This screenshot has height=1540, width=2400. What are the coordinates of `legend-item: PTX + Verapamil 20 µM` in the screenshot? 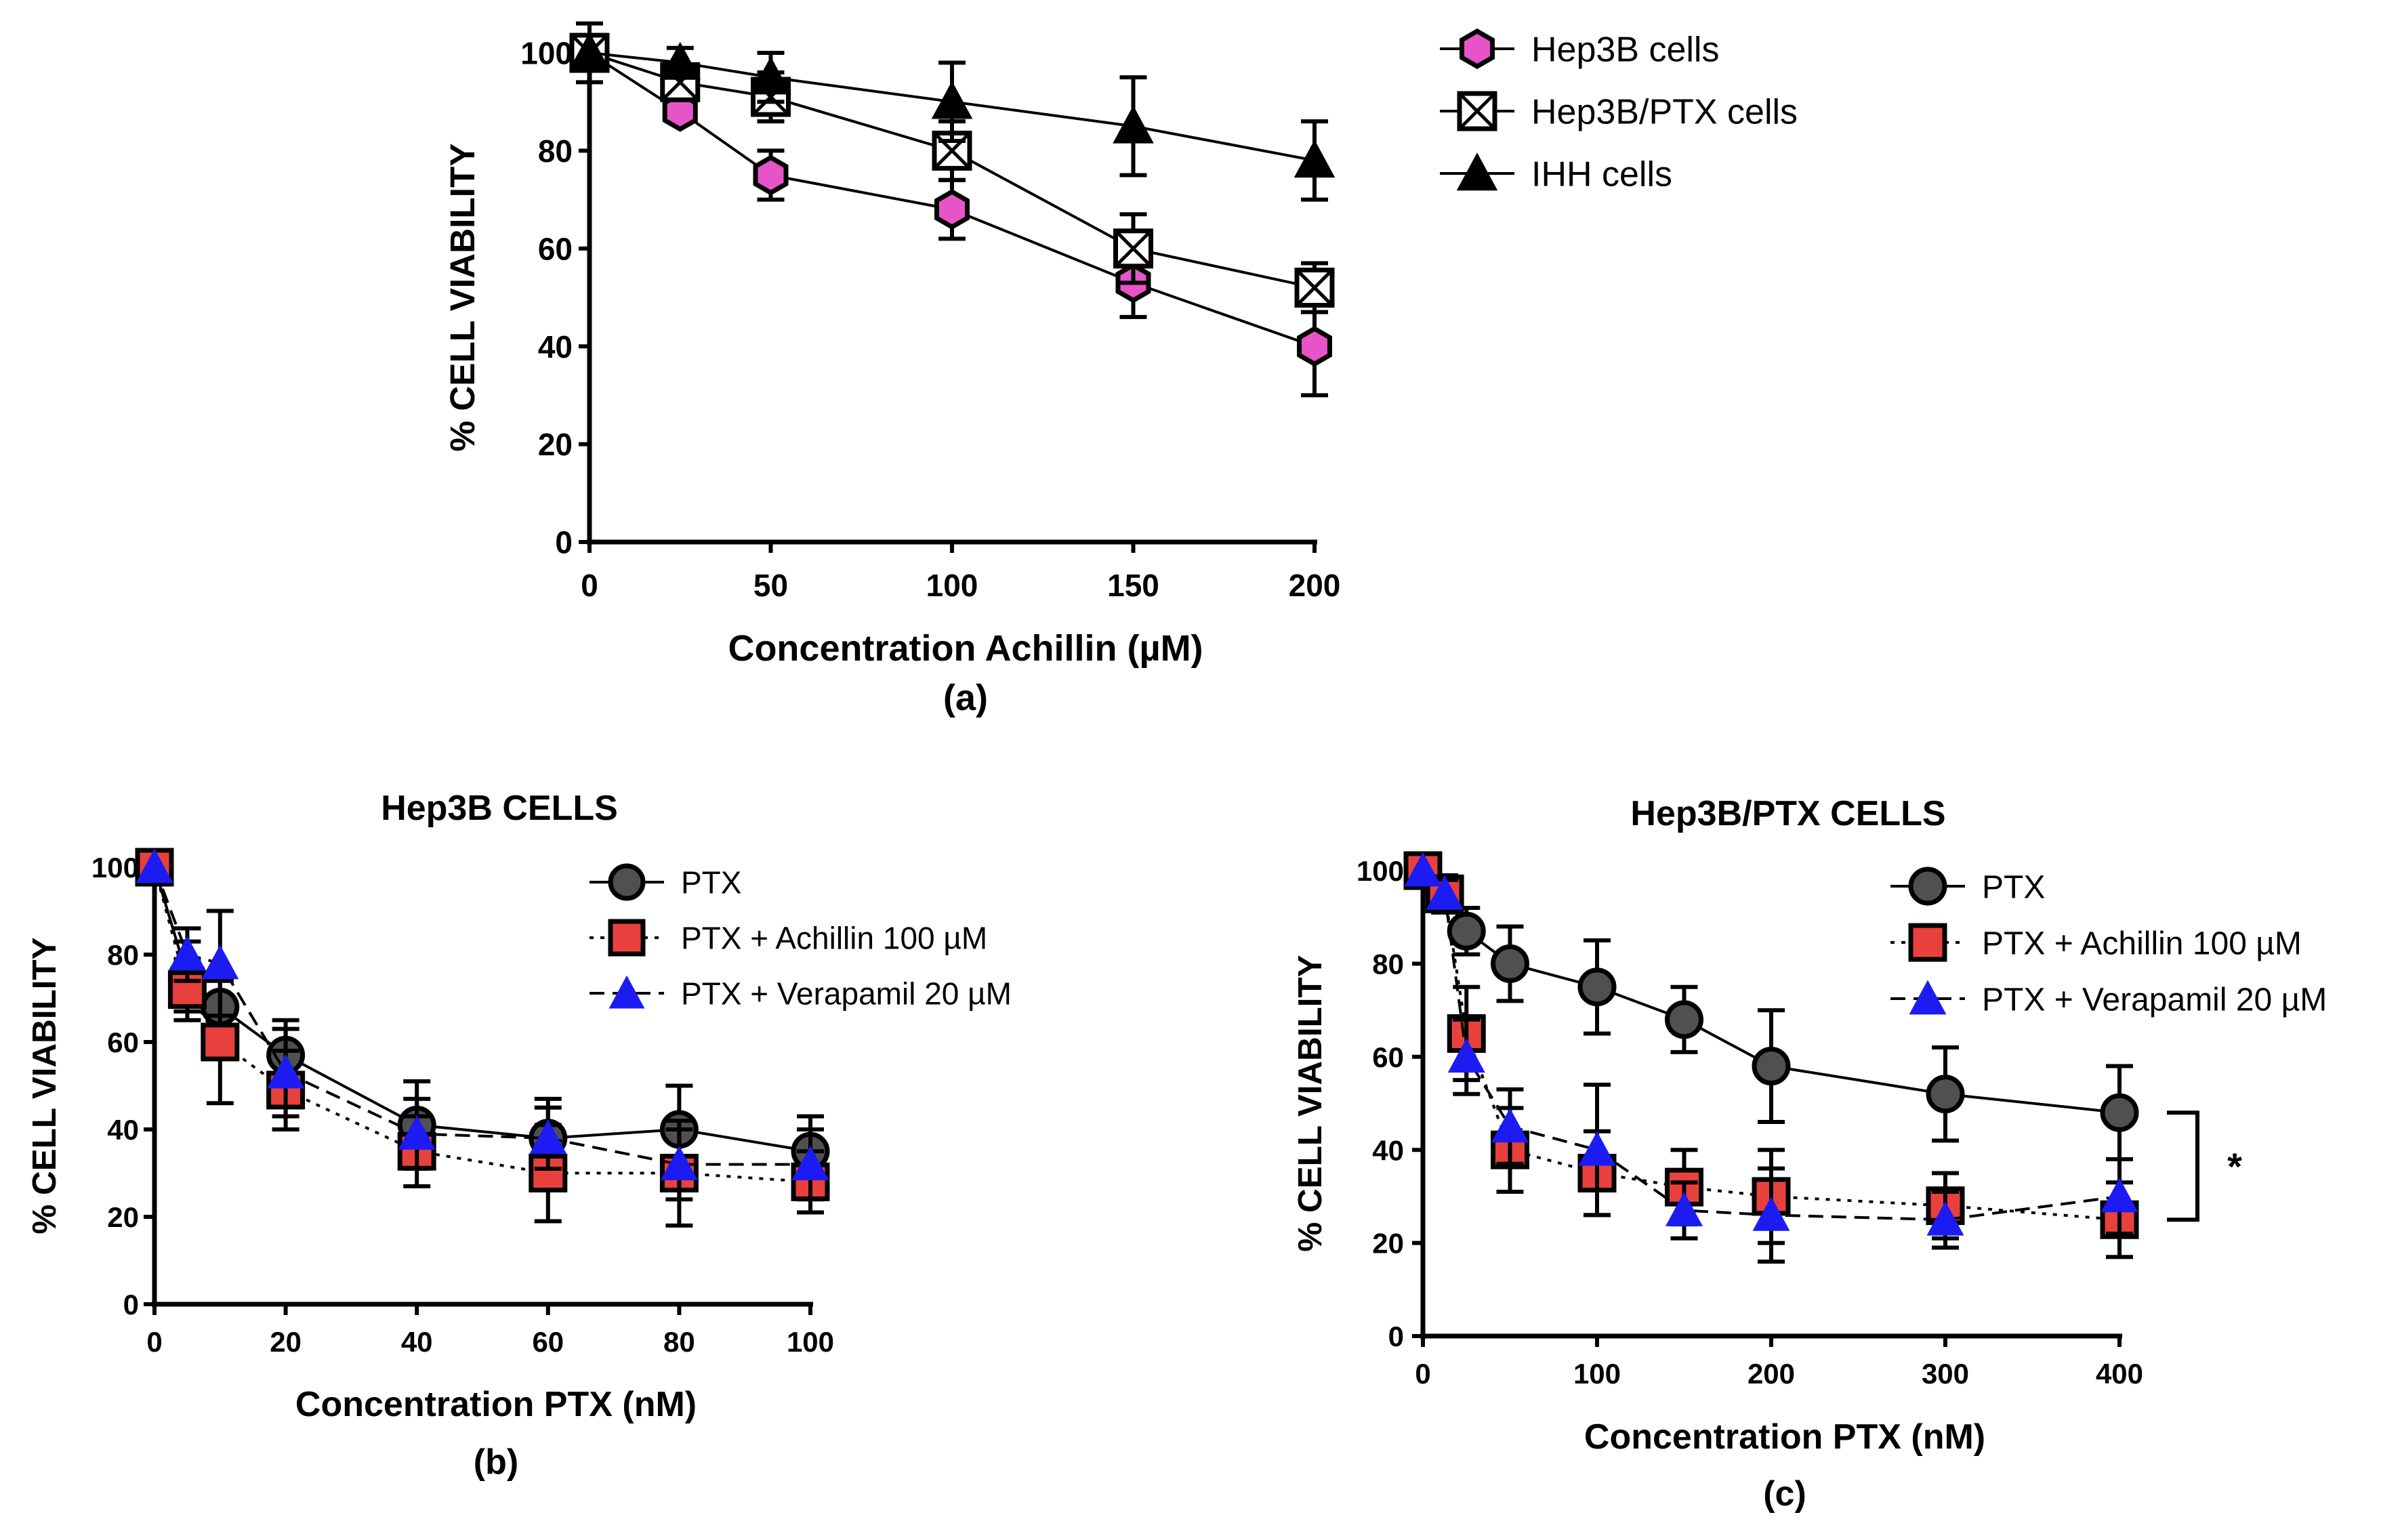 It's located at (2108, 999).